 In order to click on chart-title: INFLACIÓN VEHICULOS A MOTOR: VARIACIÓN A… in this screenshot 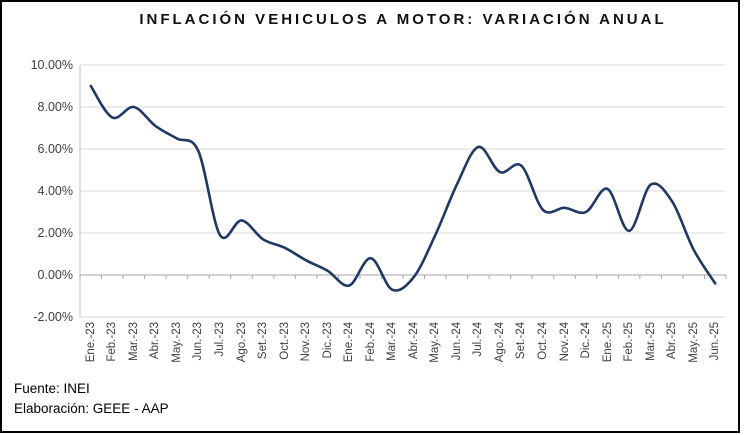, I will do `click(403, 19)`.